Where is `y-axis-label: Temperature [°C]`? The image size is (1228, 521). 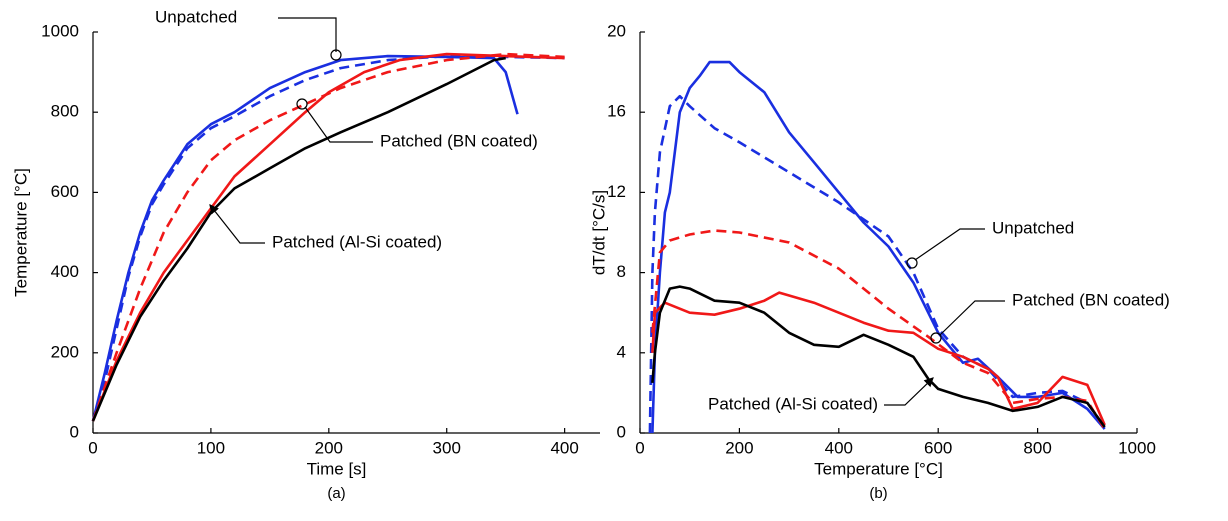
y-axis-label: Temperature [°C] is located at coordinates (20, 232).